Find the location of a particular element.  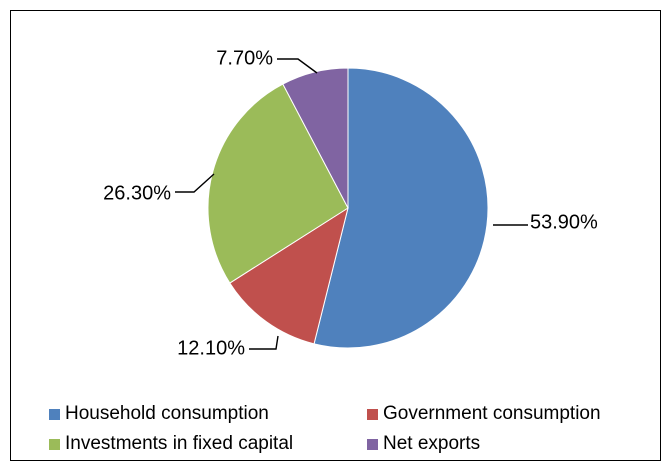

data-label-1: 12.10% is located at coordinates (211, 348).